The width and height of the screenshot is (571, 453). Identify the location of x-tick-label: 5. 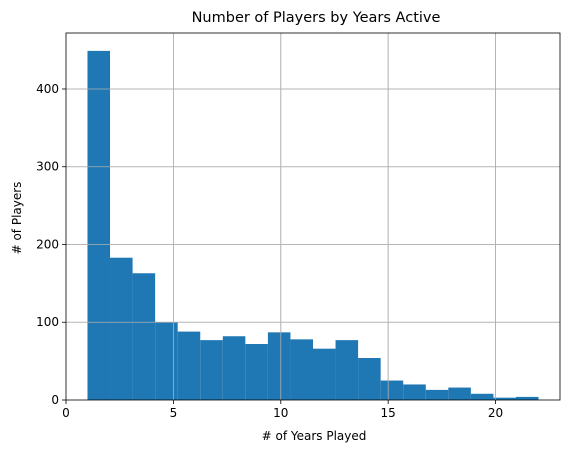
(174, 413).